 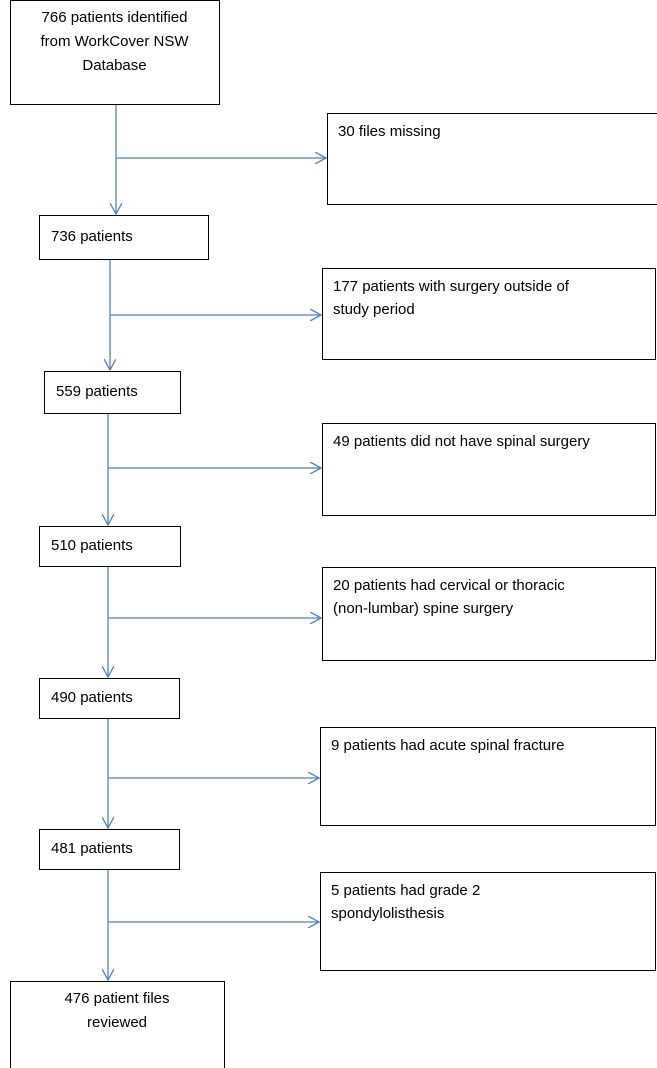 What do you see at coordinates (387, 913) in the screenshot?
I see `exclusion-label: spondylolisthesis` at bounding box center [387, 913].